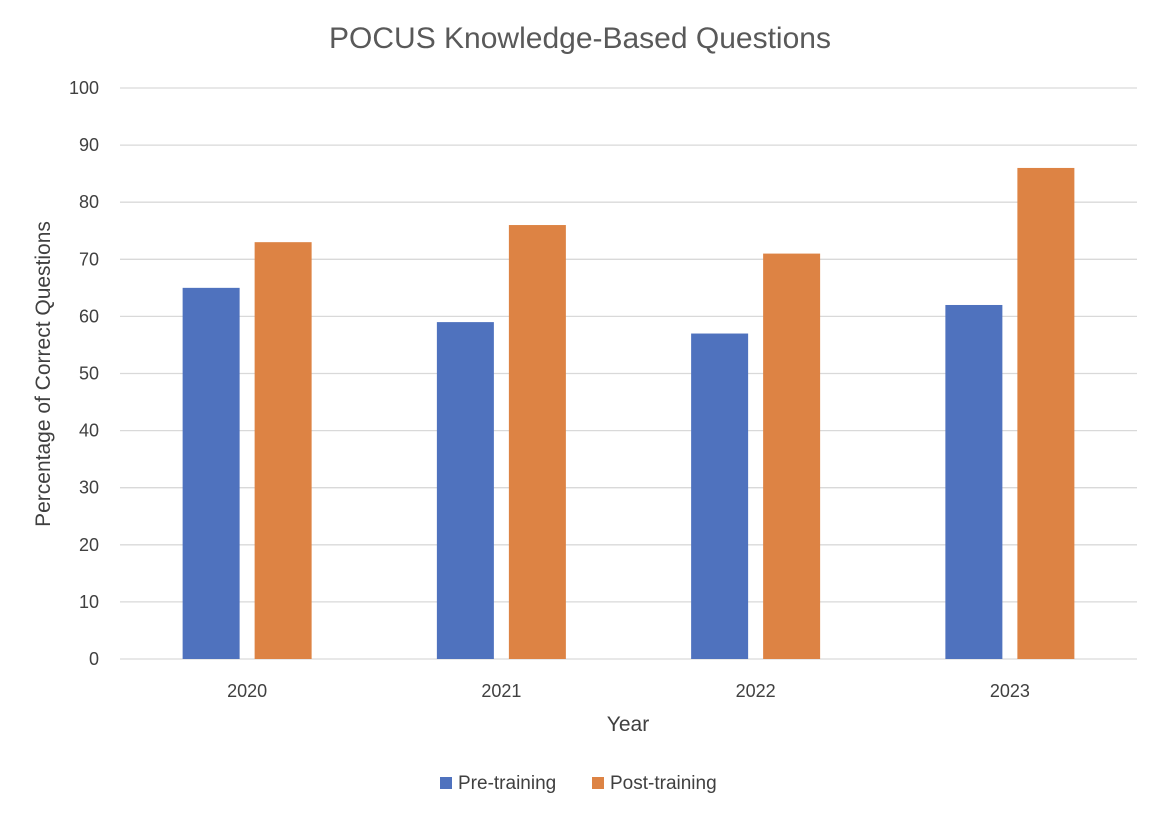 This screenshot has height=822, width=1154. I want to click on y-axis-title: Percentage of Correct Questions, so click(43, 374).